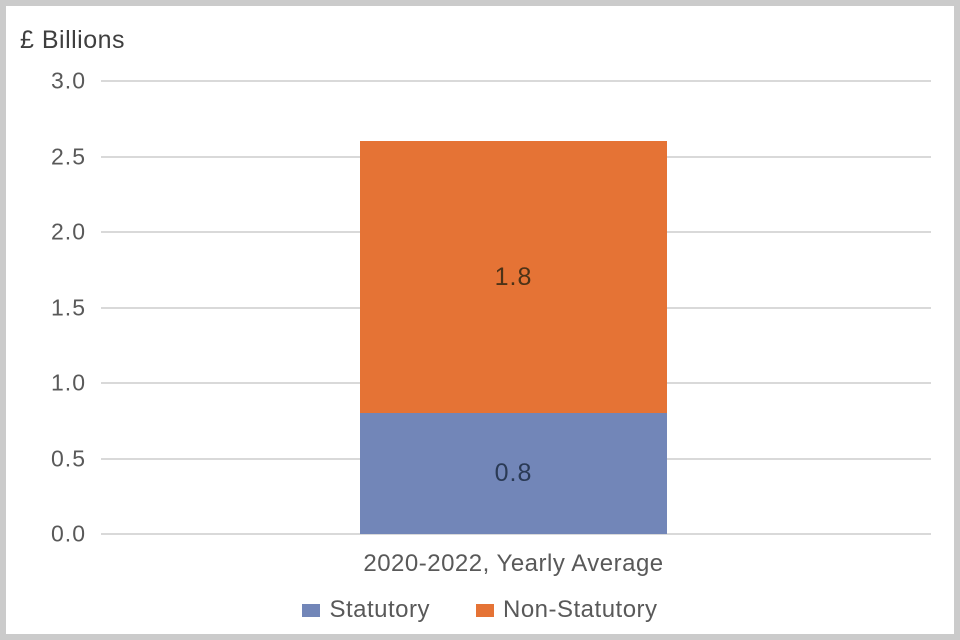 This screenshot has width=960, height=640. What do you see at coordinates (68, 458) in the screenshot?
I see `y-axis-tick-label: 0.5` at bounding box center [68, 458].